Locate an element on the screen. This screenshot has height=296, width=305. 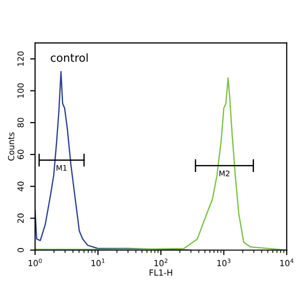
annotation: control is located at coordinates (69, 57).